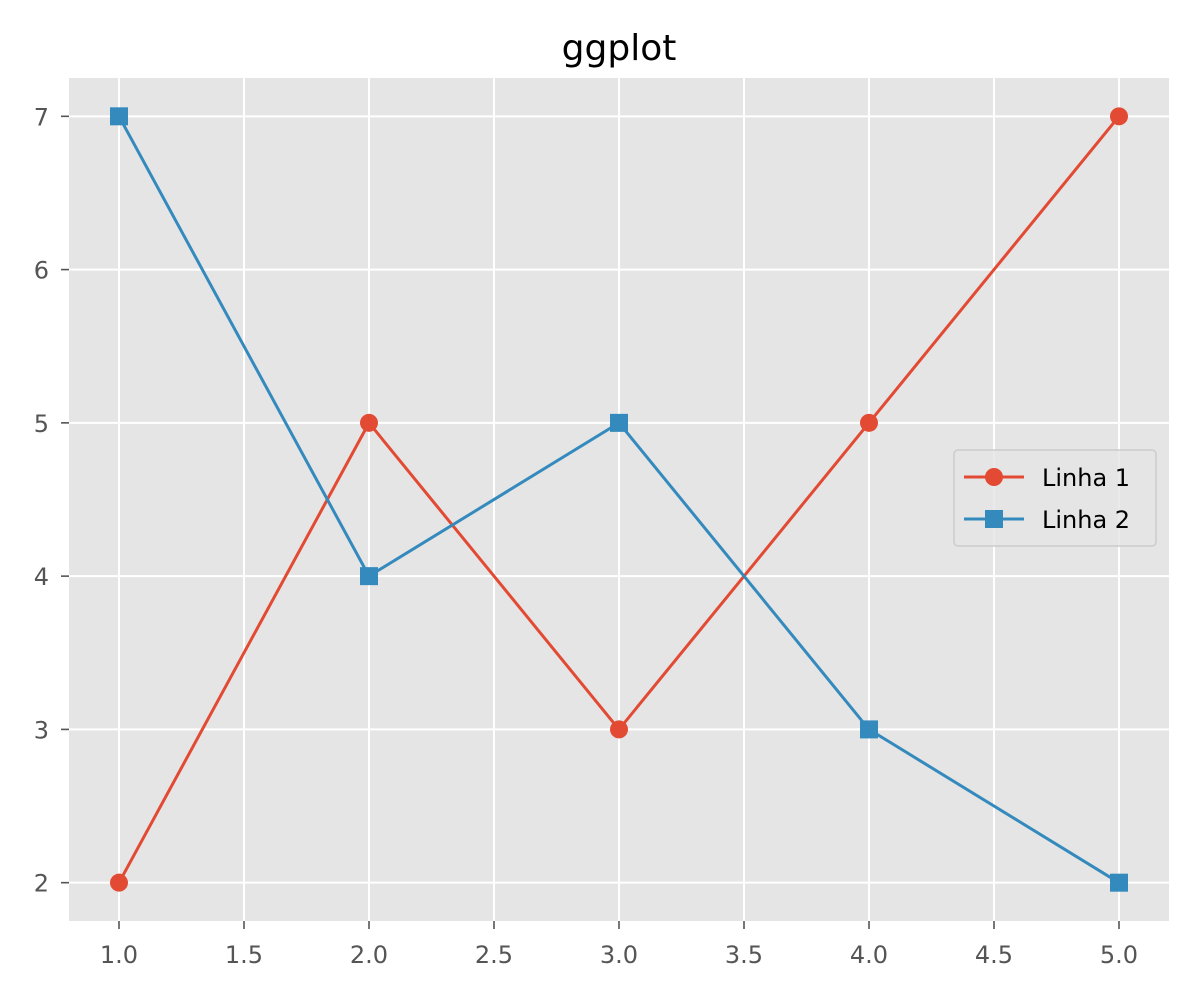 The width and height of the screenshot is (1200, 1000). What do you see at coordinates (41, 730) in the screenshot?
I see `y-tick-label: 3` at bounding box center [41, 730].